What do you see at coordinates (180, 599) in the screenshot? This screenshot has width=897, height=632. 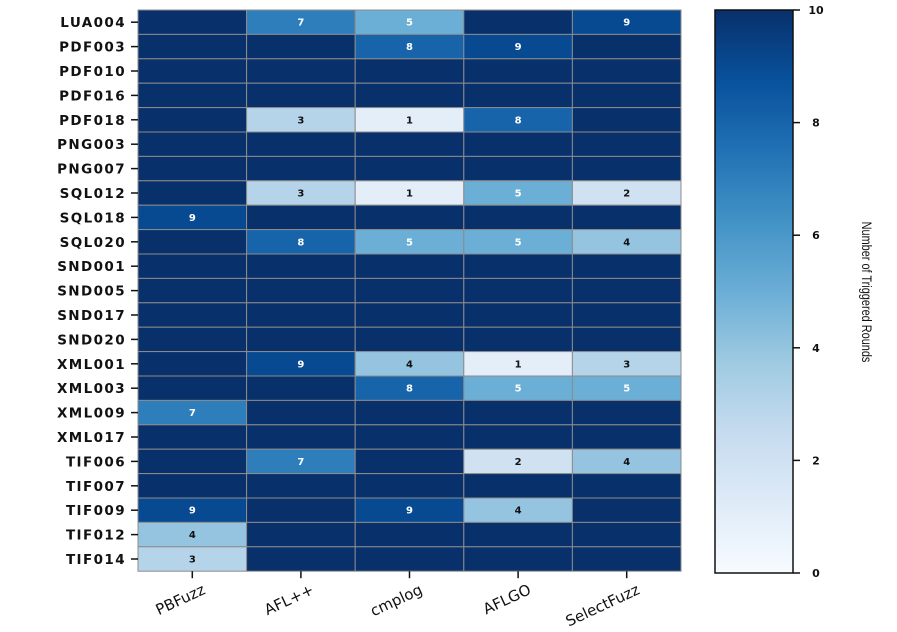 I see `column-tick-label: PBFuzz` at bounding box center [180, 599].